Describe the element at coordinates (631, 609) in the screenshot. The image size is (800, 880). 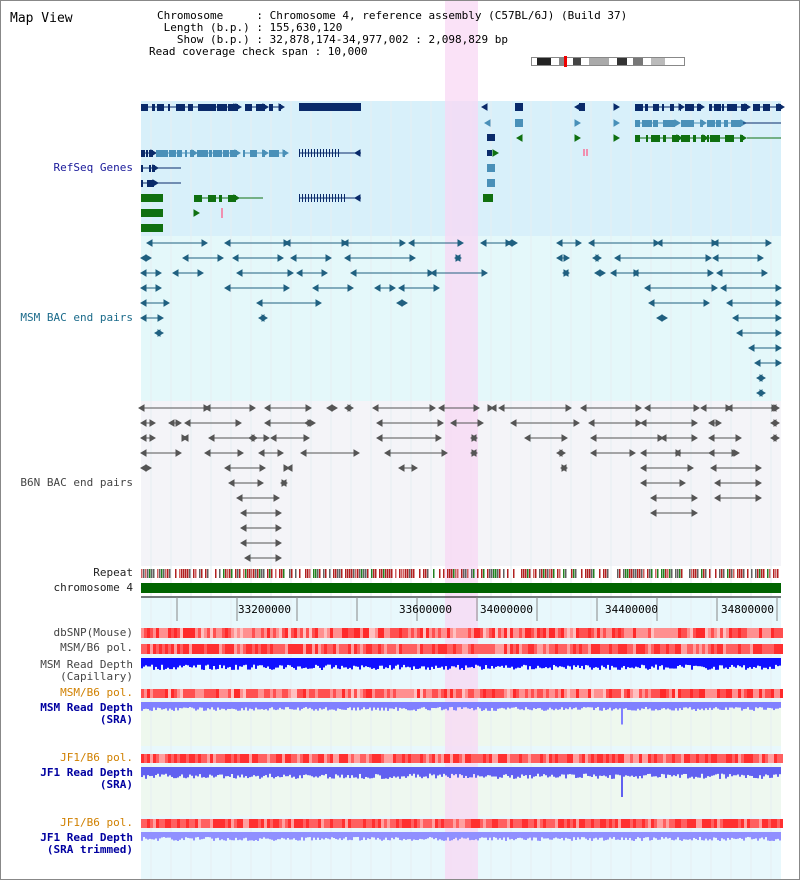
I see `axis-tick-label: 34400000` at that location.